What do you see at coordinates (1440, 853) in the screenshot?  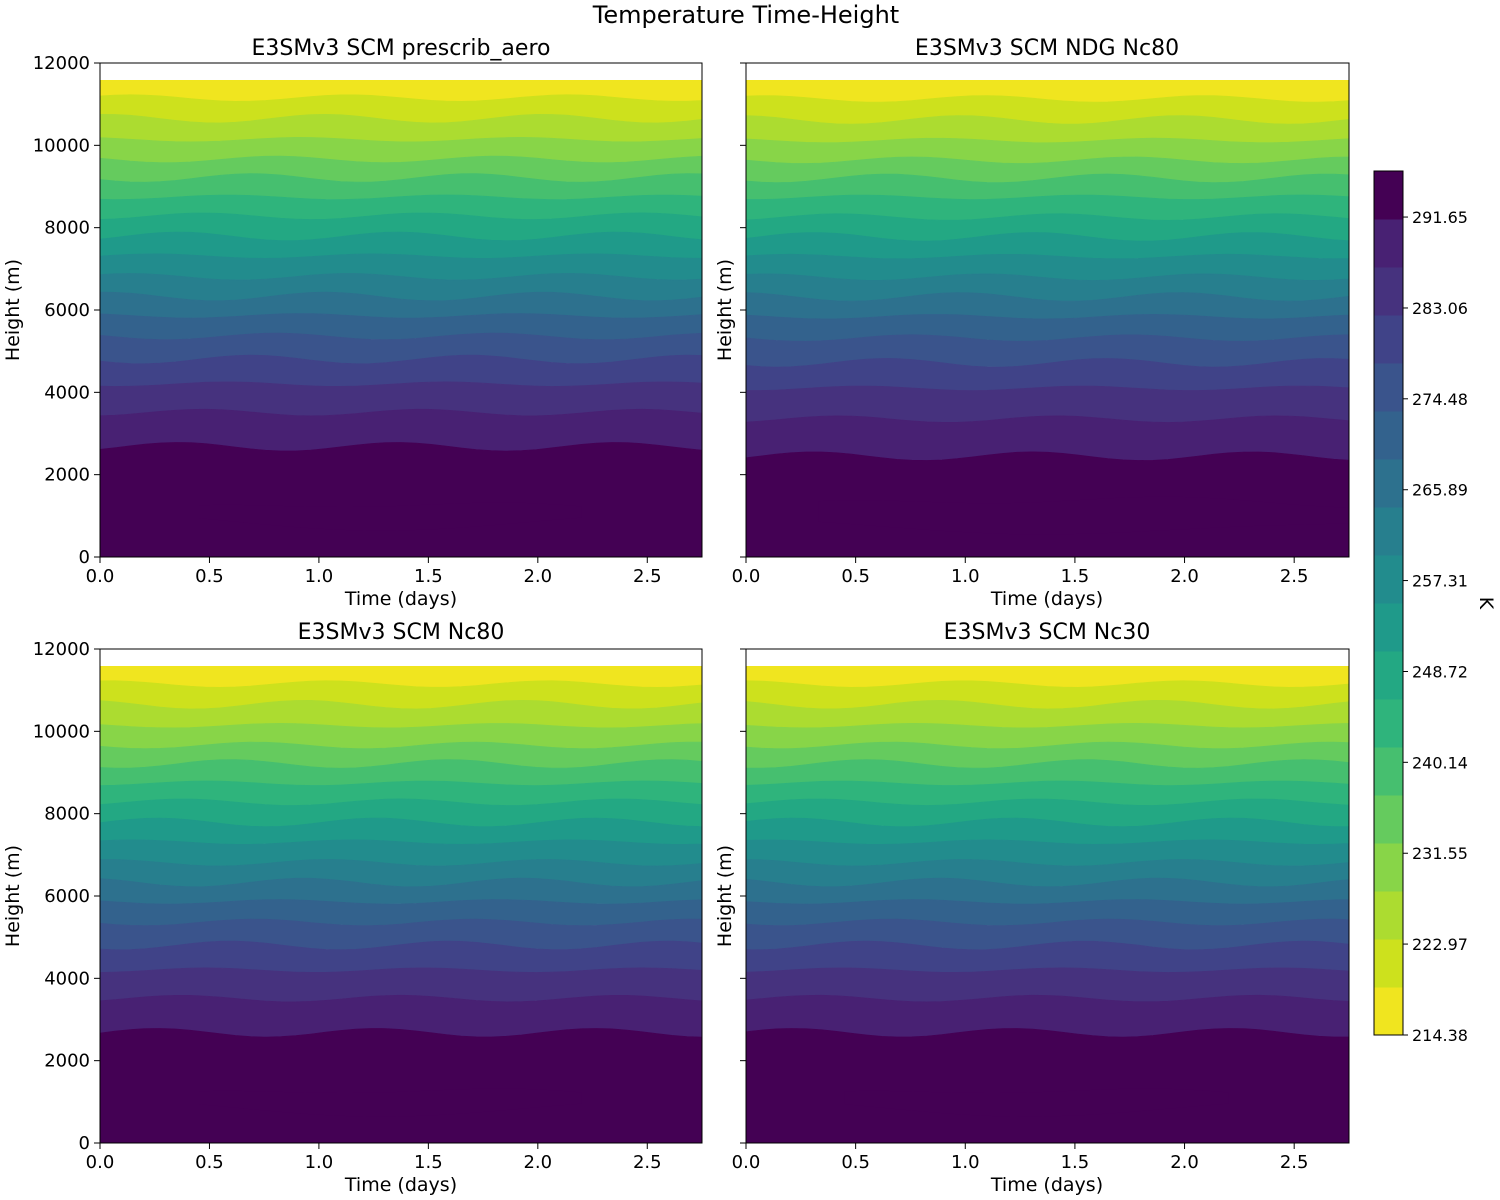 I see `colorbar-tick-label: 231.55` at bounding box center [1440, 853].